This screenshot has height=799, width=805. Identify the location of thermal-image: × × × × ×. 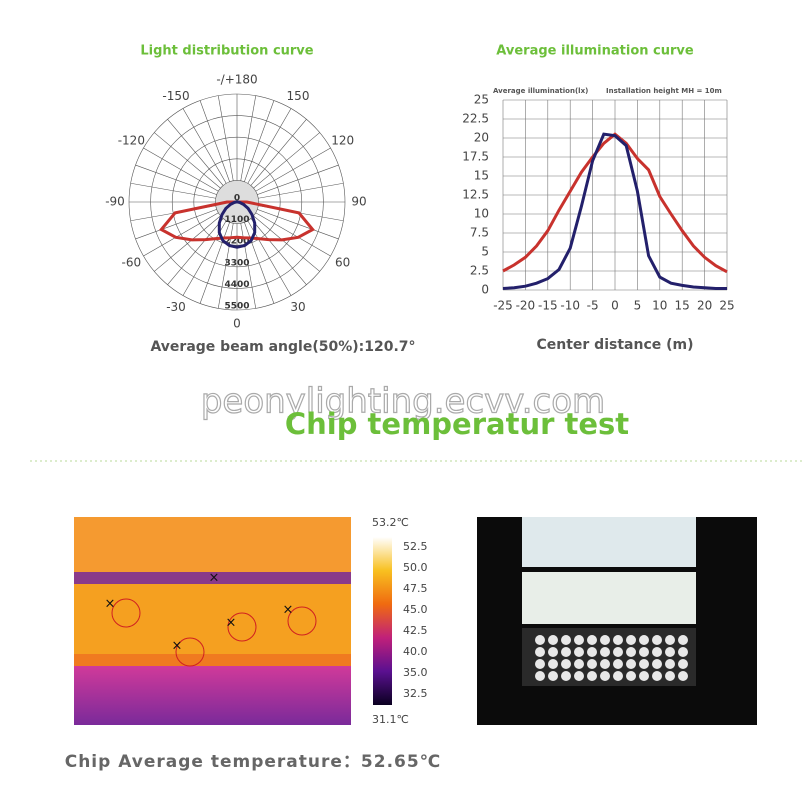
(212, 621).